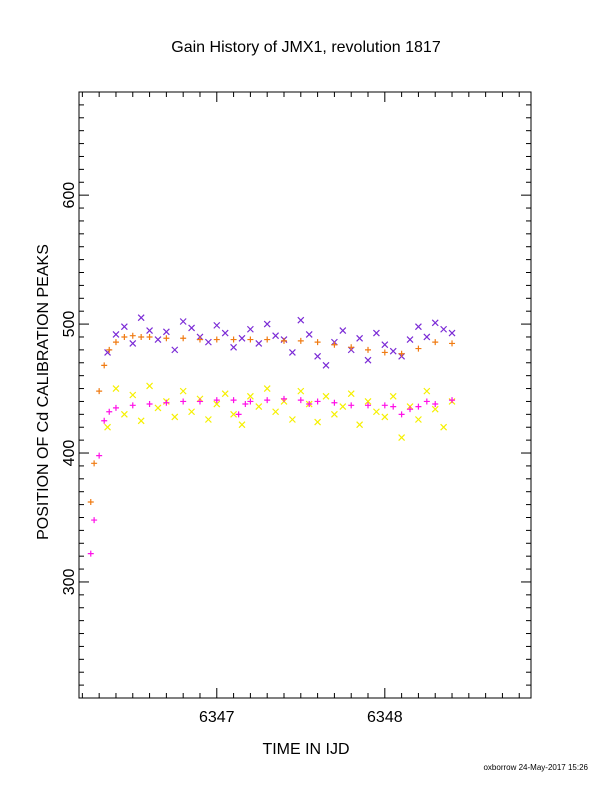 The image size is (612, 792). I want to click on y-tick-label: 600, so click(69, 195).